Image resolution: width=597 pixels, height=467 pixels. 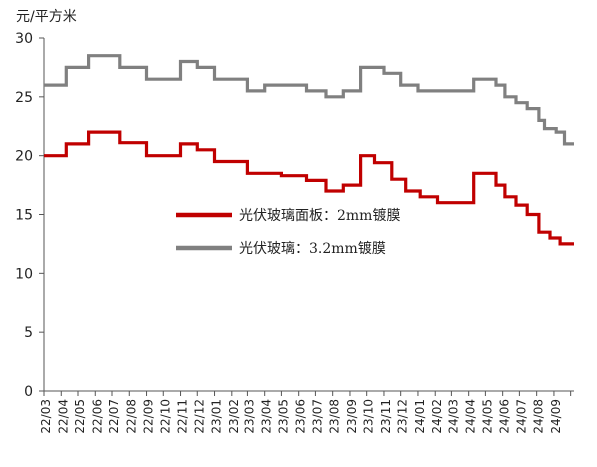 I want to click on x-tick-label: 23/03, so click(x=249, y=416).